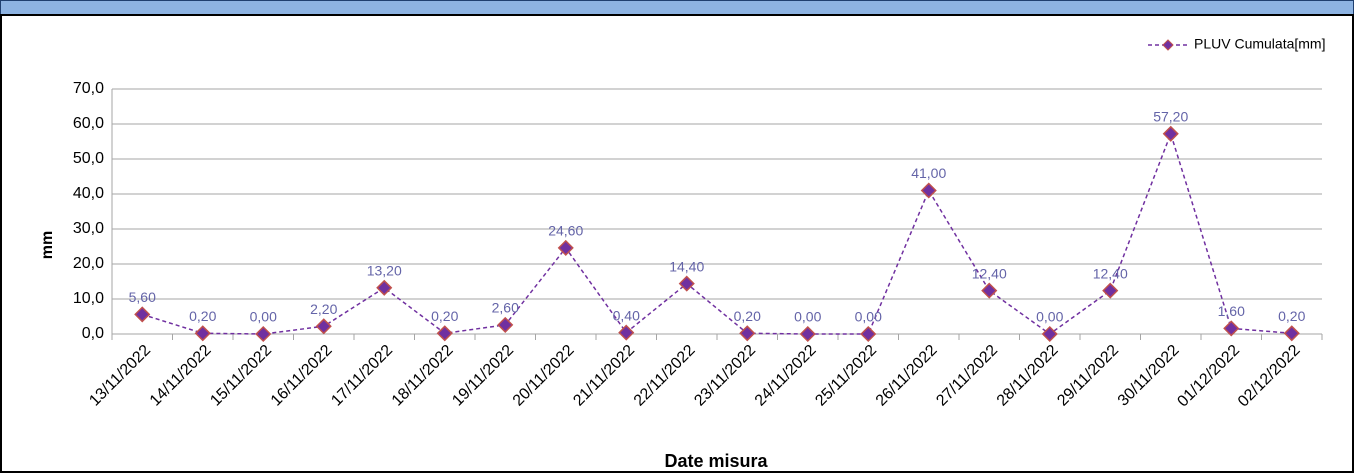  I want to click on y-axis-title: mm, so click(47, 245).